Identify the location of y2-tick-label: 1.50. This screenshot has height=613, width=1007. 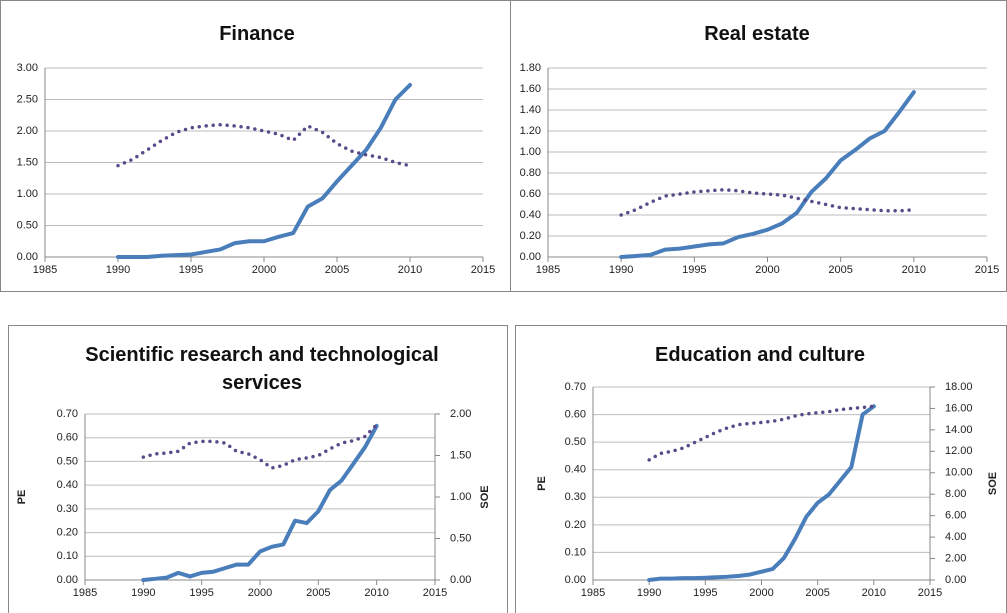
(460, 455).